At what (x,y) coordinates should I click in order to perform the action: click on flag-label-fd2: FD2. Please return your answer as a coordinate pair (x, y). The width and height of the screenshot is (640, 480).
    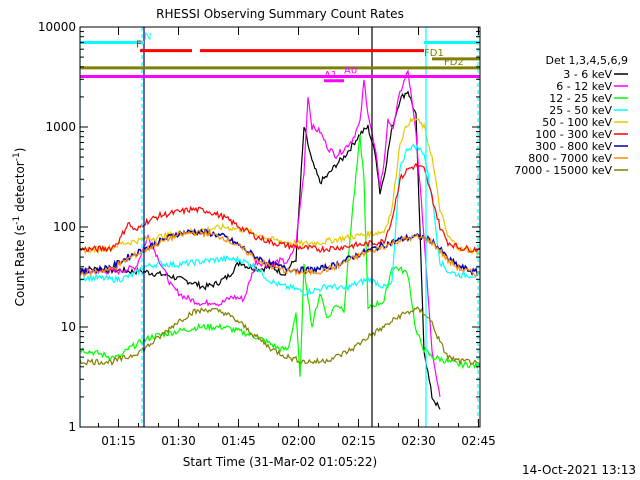
    Looking at the image, I should click on (454, 62).